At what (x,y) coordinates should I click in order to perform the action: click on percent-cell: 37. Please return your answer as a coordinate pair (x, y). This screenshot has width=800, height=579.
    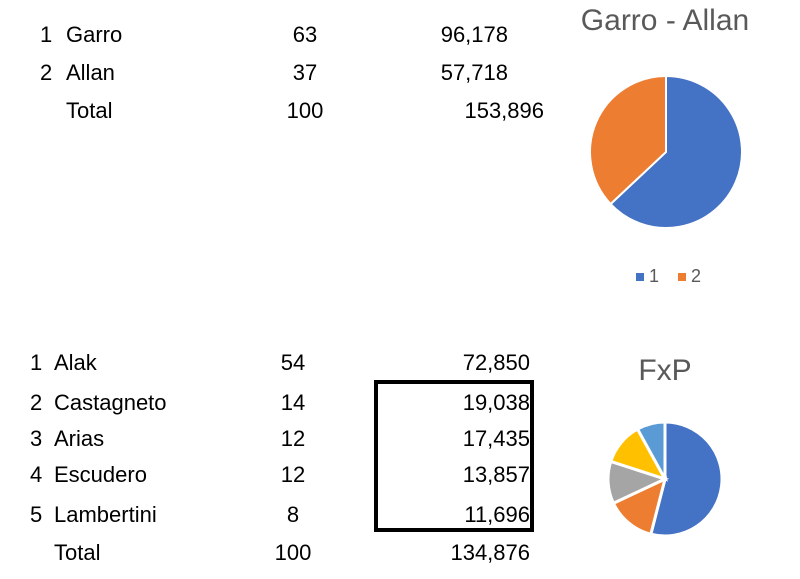
    Looking at the image, I should click on (305, 72).